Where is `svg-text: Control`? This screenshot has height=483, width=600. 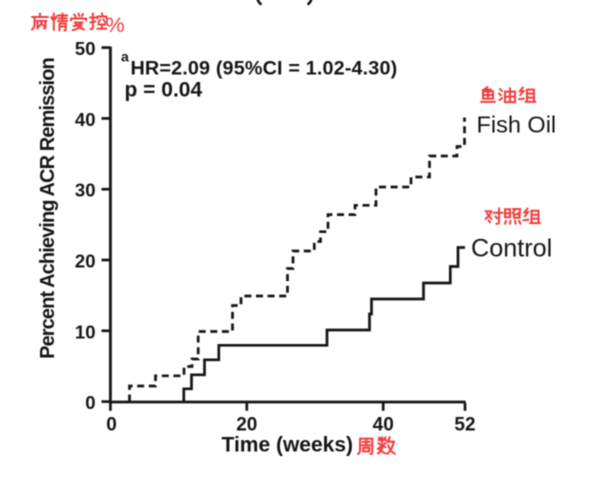 svg-text: Control is located at coordinates (511, 249).